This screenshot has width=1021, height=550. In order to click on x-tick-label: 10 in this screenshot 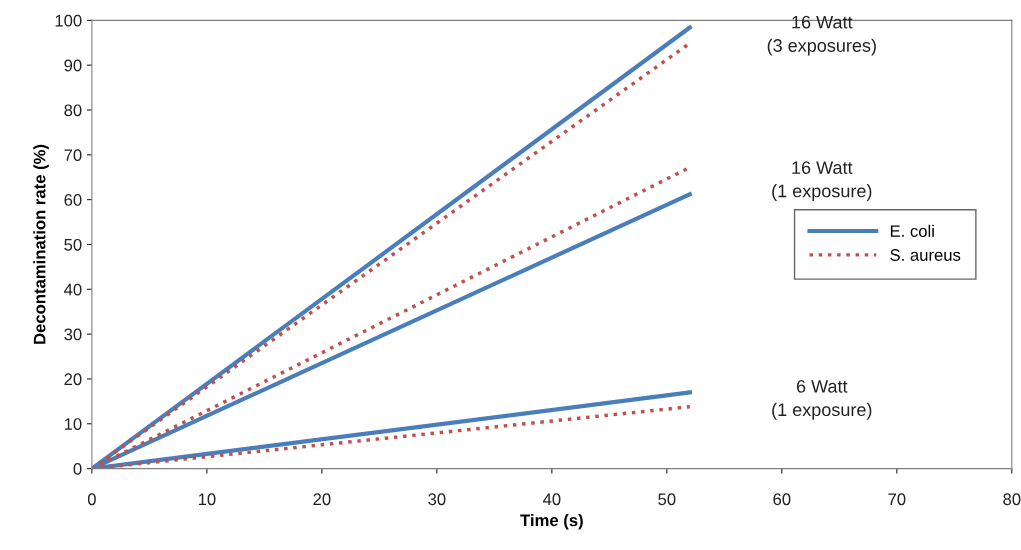, I will do `click(207, 499)`.